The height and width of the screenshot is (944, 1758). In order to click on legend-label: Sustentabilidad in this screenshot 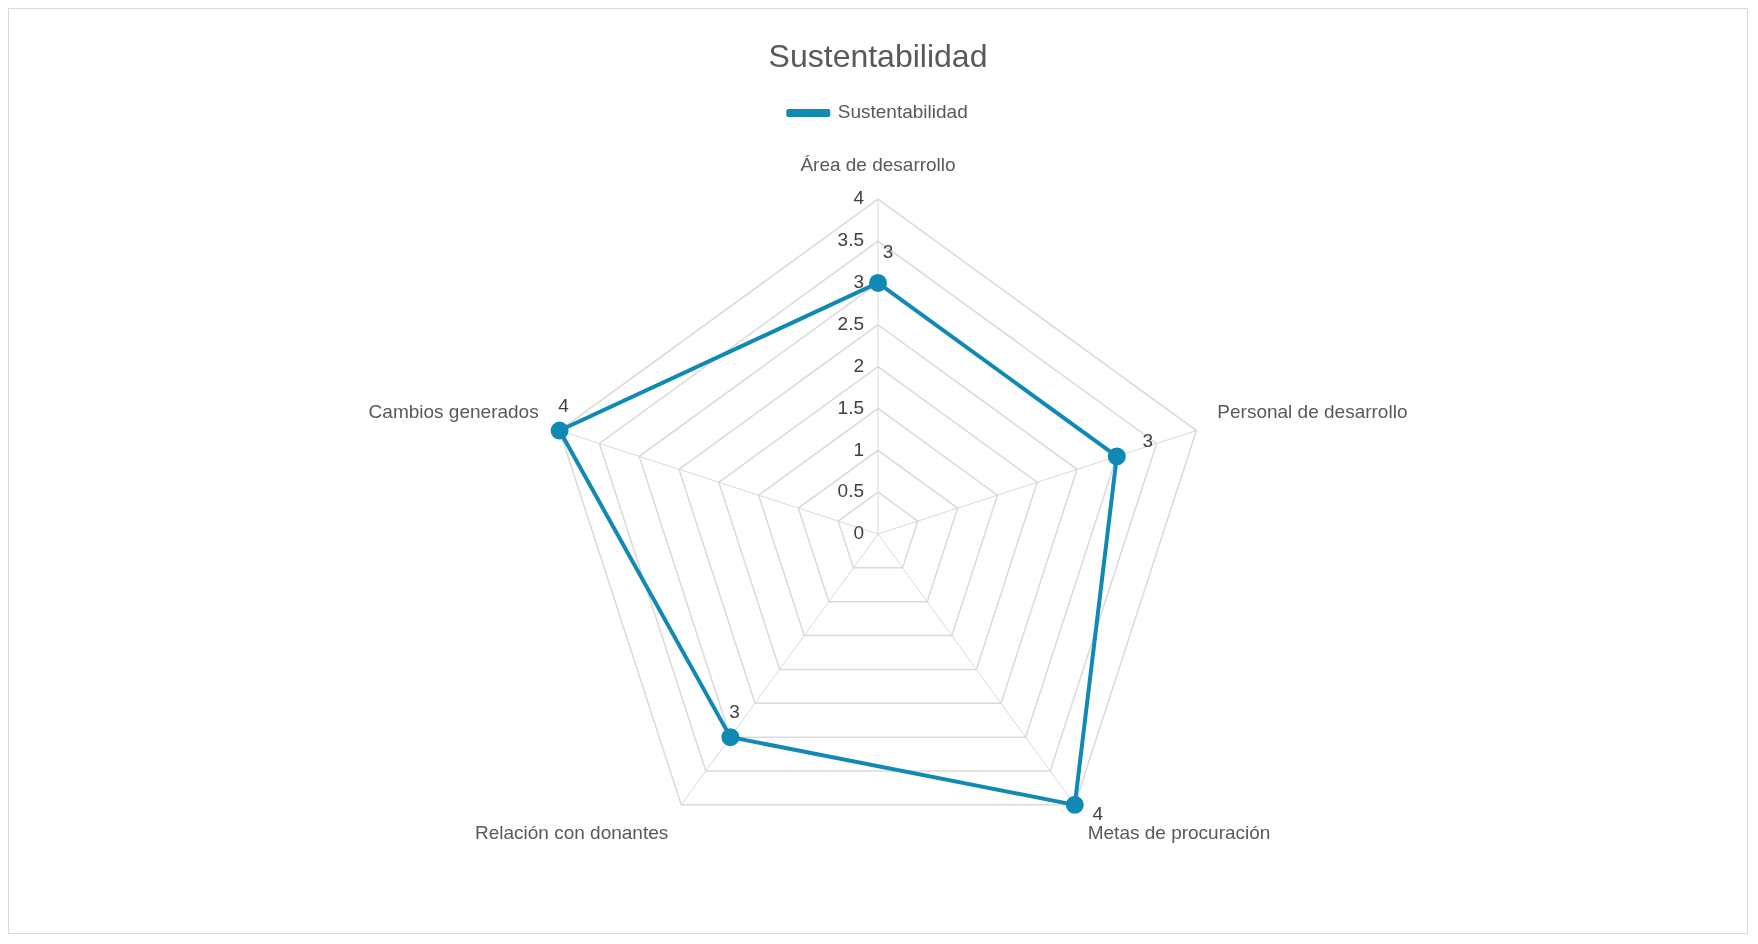, I will do `click(902, 112)`.